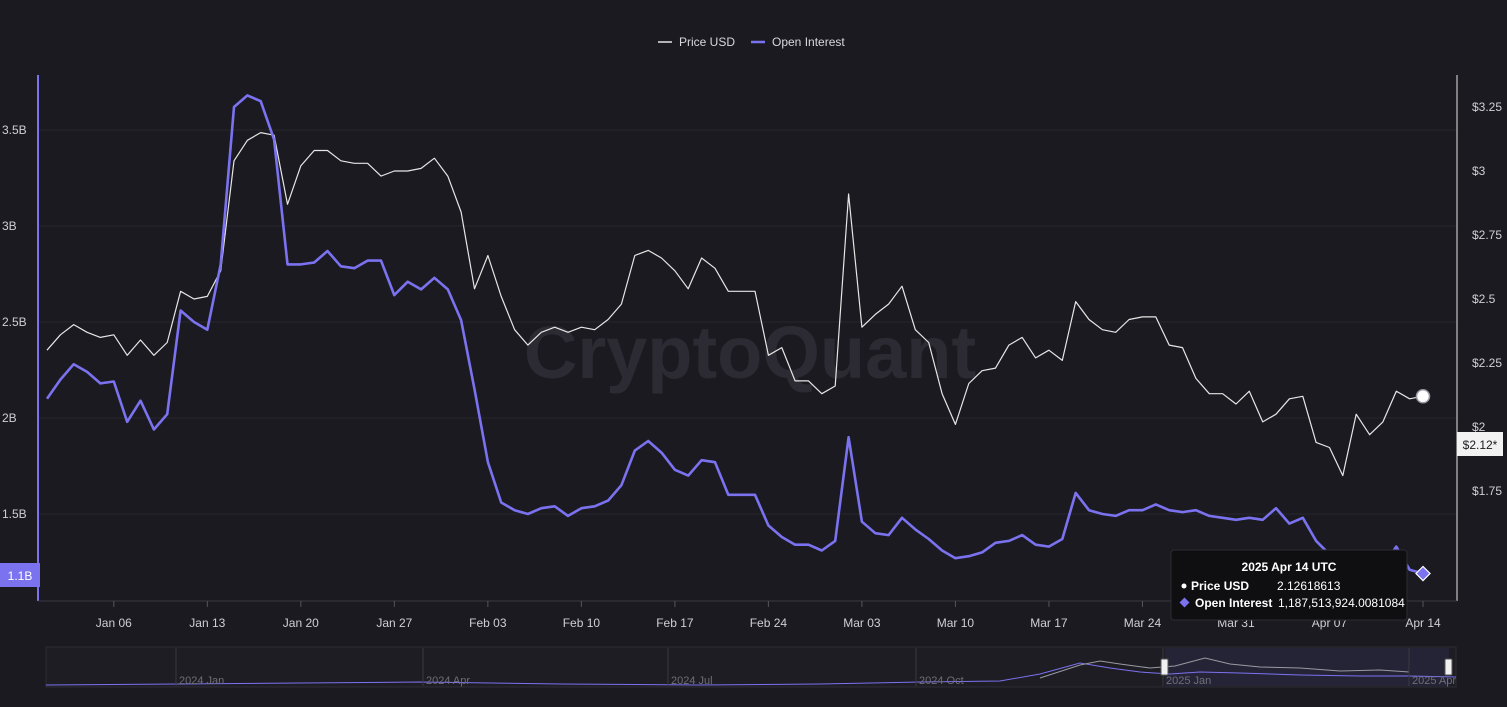 The image size is (1507, 707). I want to click on legend-item-price: Price USD, so click(696, 42).